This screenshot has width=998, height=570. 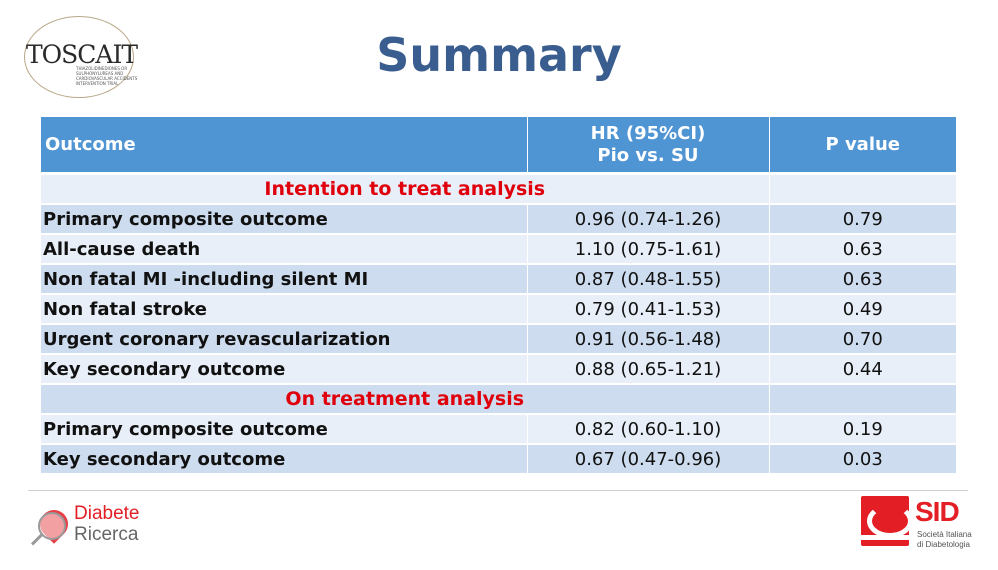 What do you see at coordinates (937, 511) in the screenshot?
I see `sid-text: SID` at bounding box center [937, 511].